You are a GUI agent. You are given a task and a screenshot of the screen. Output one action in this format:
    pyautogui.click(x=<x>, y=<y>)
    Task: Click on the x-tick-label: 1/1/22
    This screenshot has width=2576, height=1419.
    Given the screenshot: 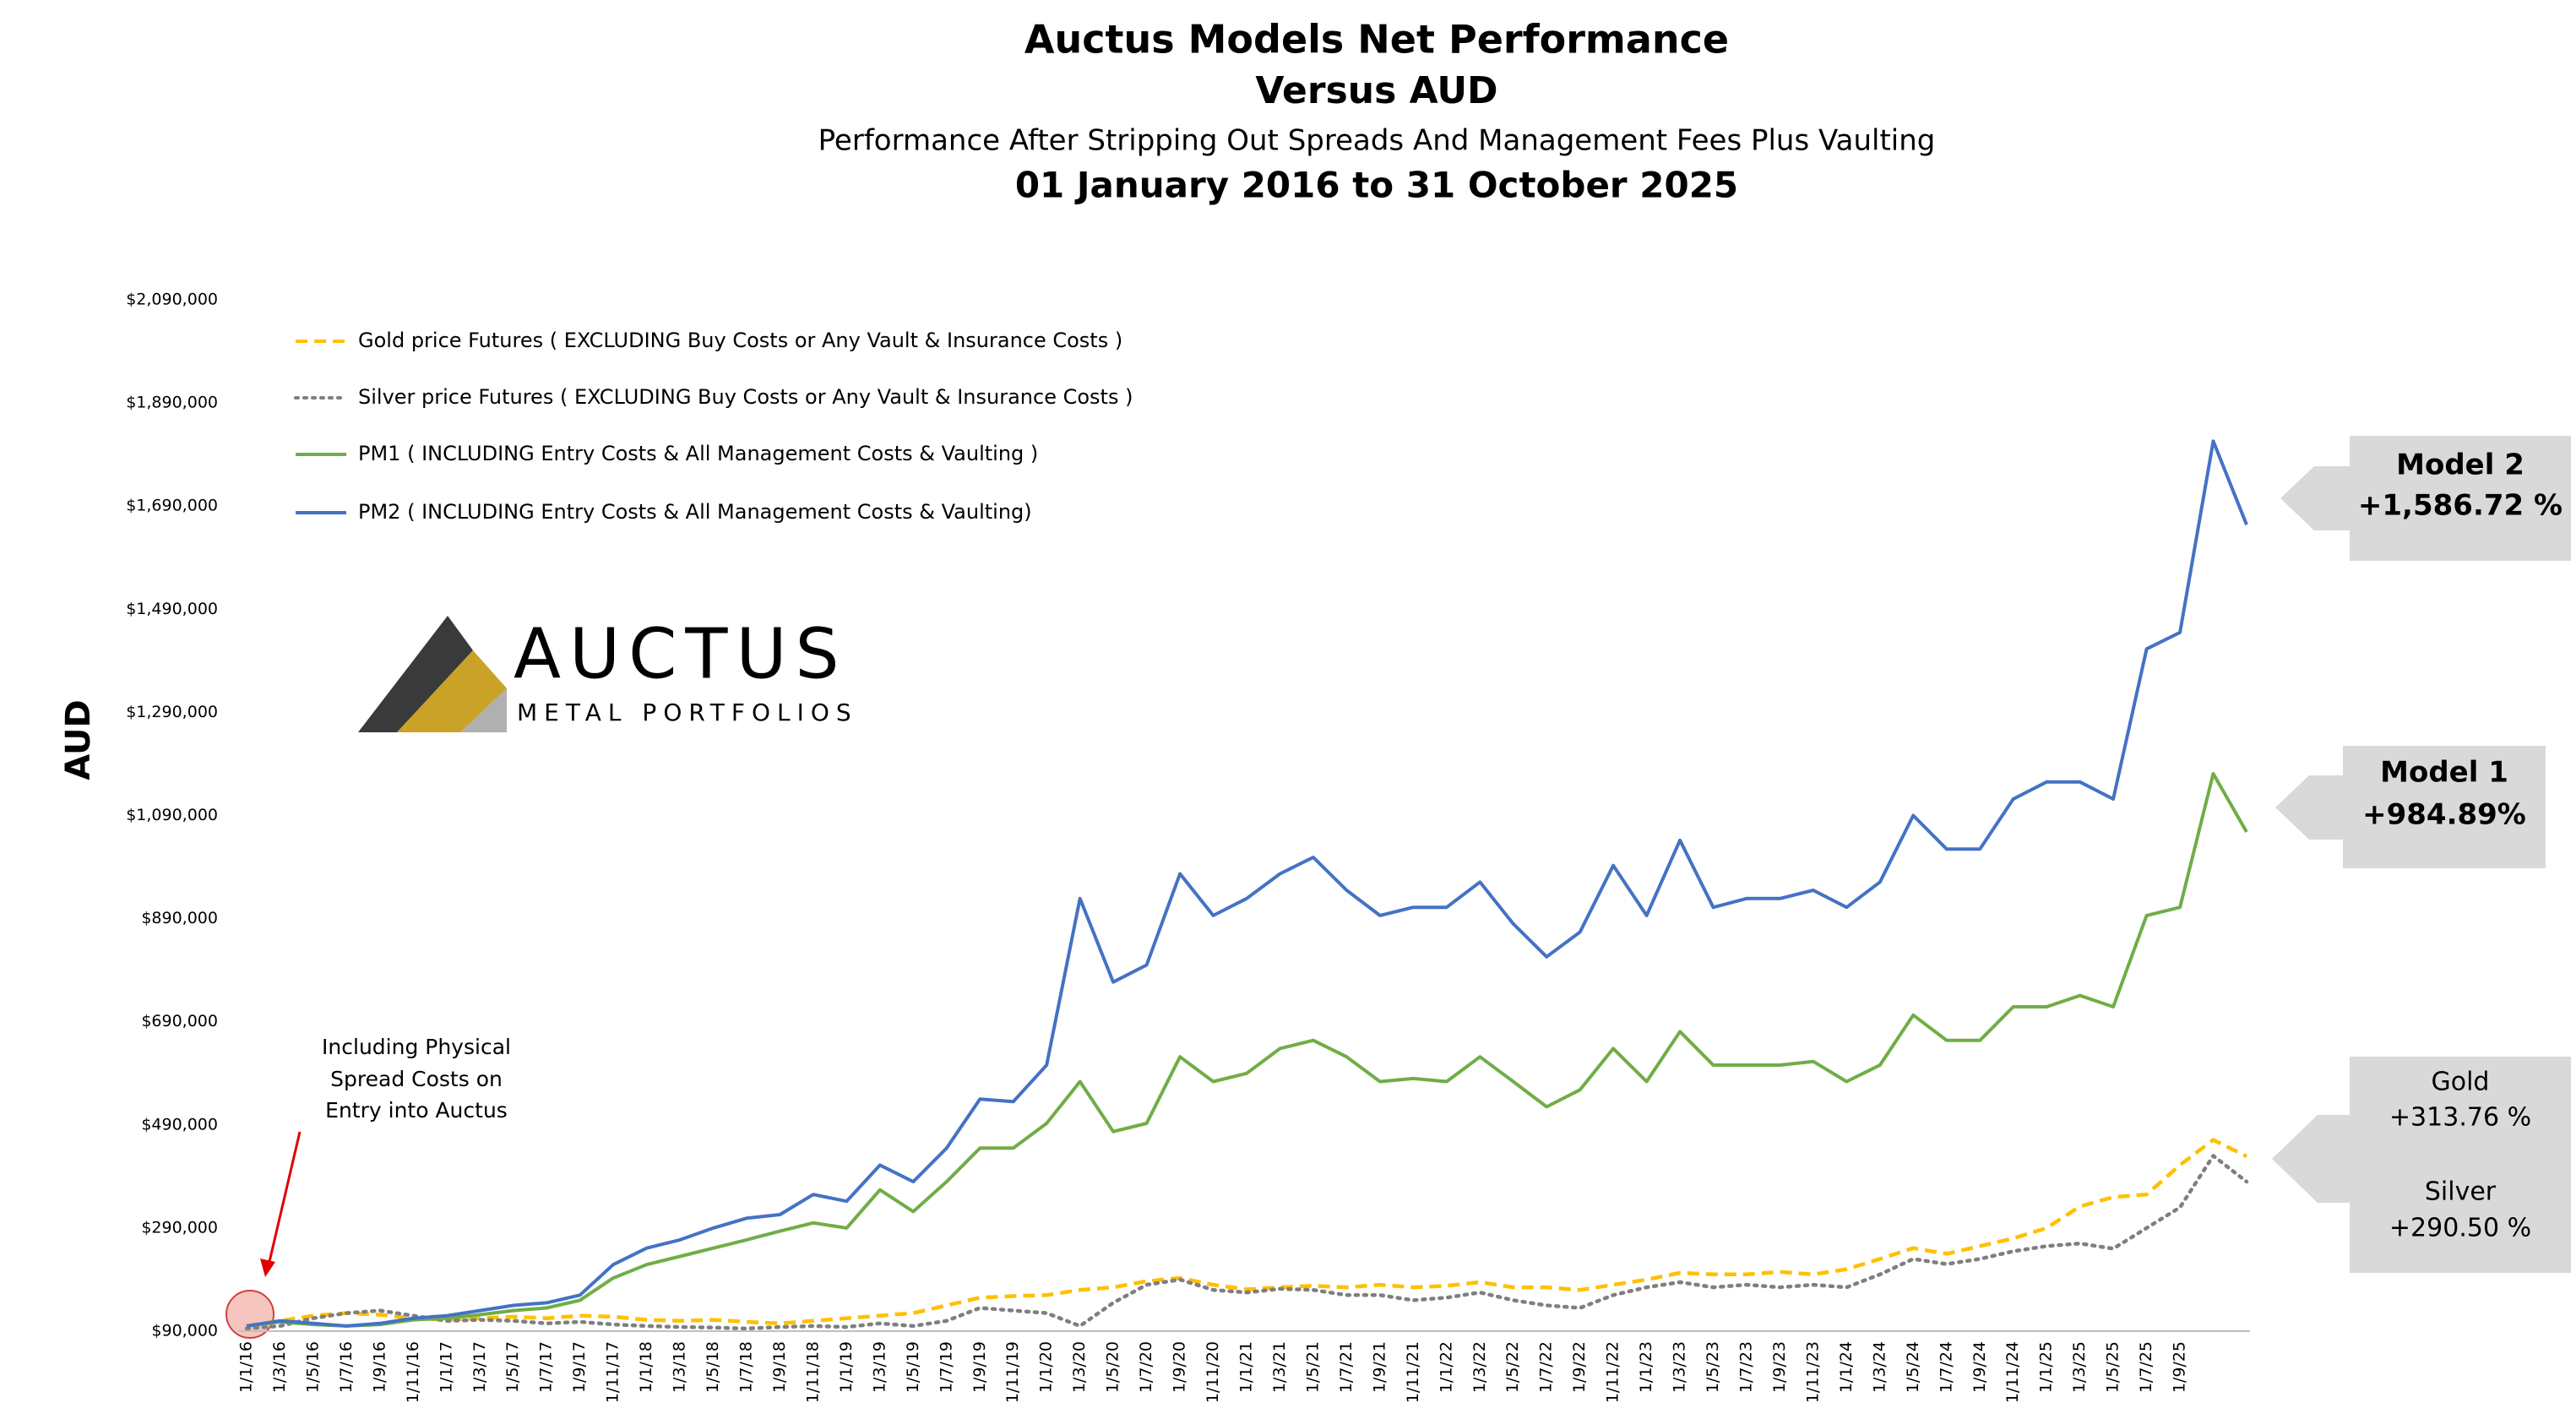 What is the action you would take?
    pyautogui.click(x=1446, y=1367)
    